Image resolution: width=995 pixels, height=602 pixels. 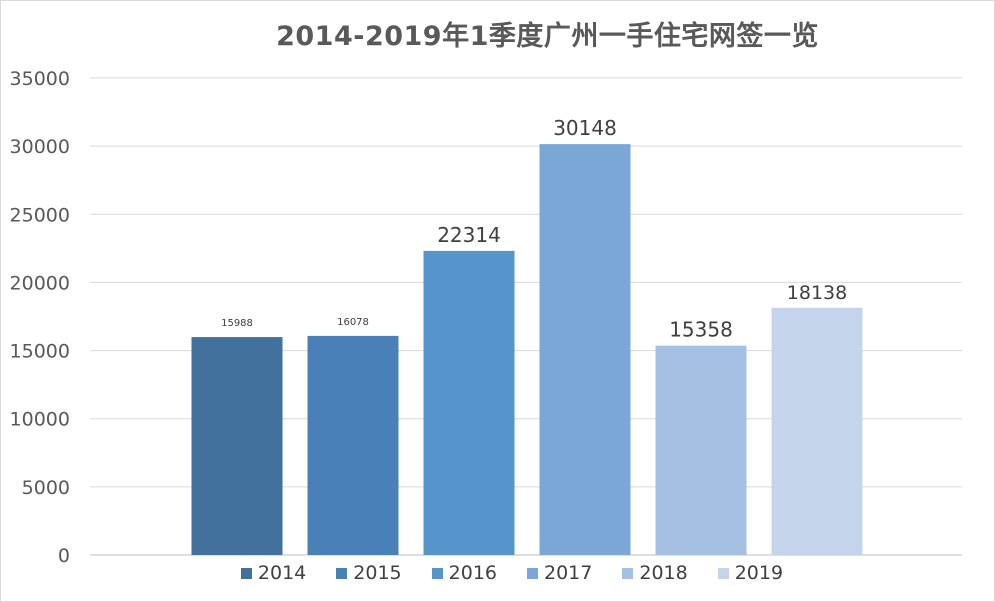 I want to click on legend-label: 2015, so click(x=377, y=573).